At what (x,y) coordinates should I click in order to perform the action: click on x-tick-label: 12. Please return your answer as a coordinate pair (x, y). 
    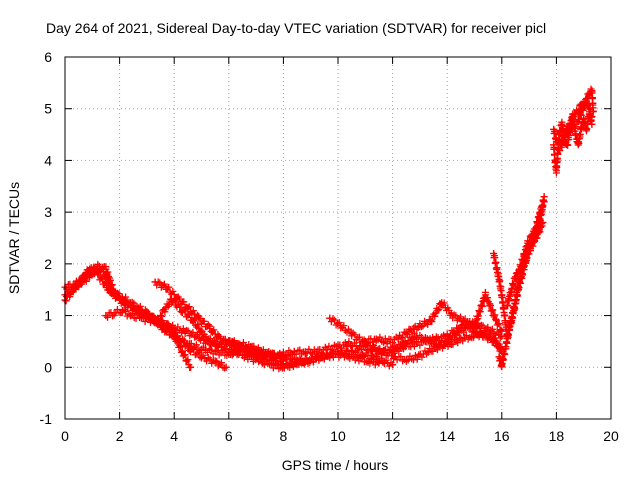
    Looking at the image, I should click on (393, 436).